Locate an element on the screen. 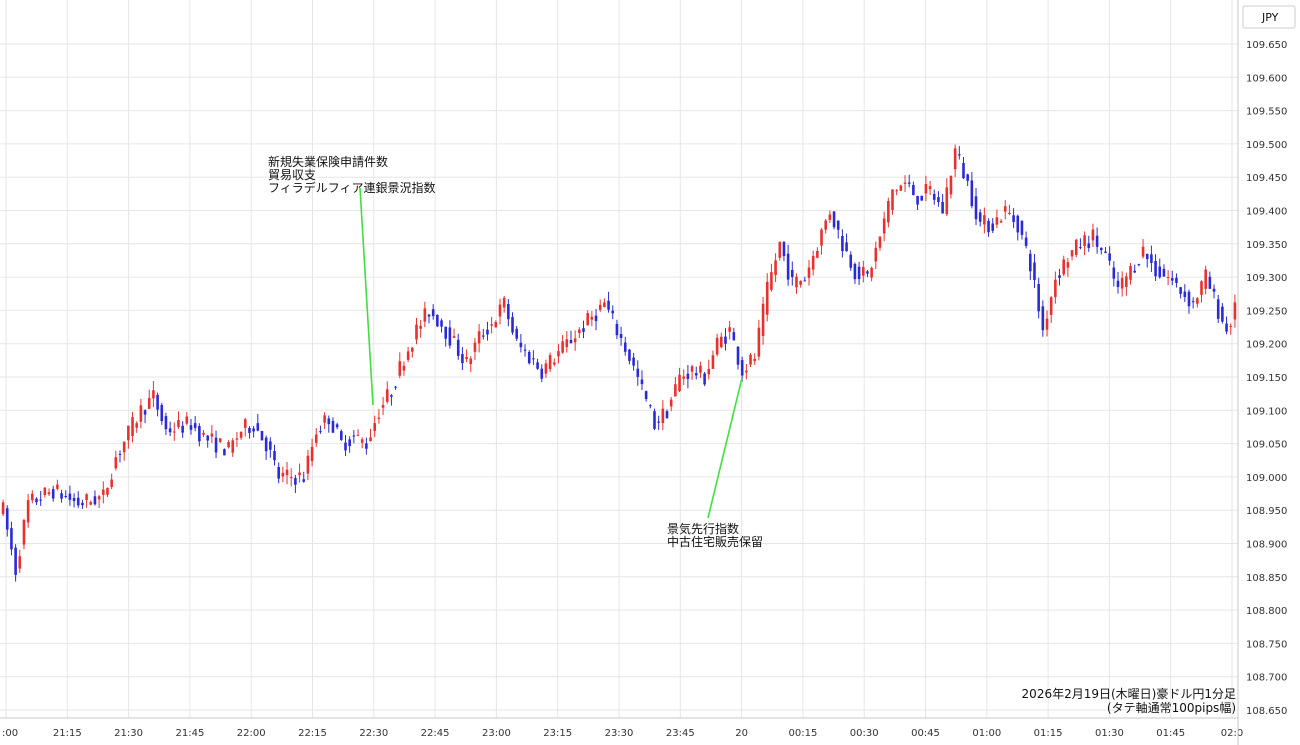 The image size is (1300, 745). x-tick-label: 22:30 is located at coordinates (373, 733).